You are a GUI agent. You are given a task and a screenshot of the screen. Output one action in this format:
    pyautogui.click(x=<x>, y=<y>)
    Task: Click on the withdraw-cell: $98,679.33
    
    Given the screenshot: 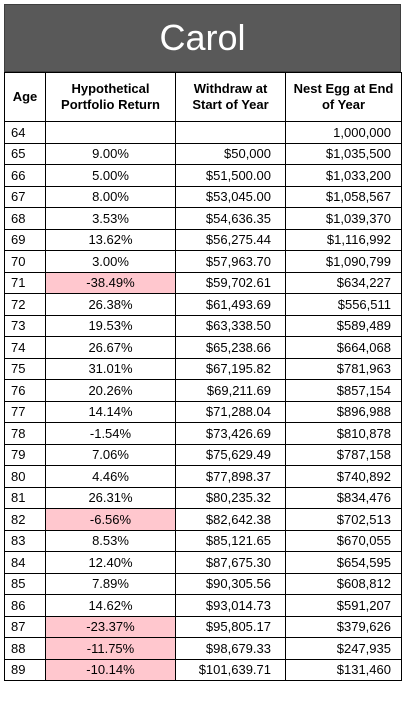 What is the action you would take?
    pyautogui.click(x=230, y=648)
    